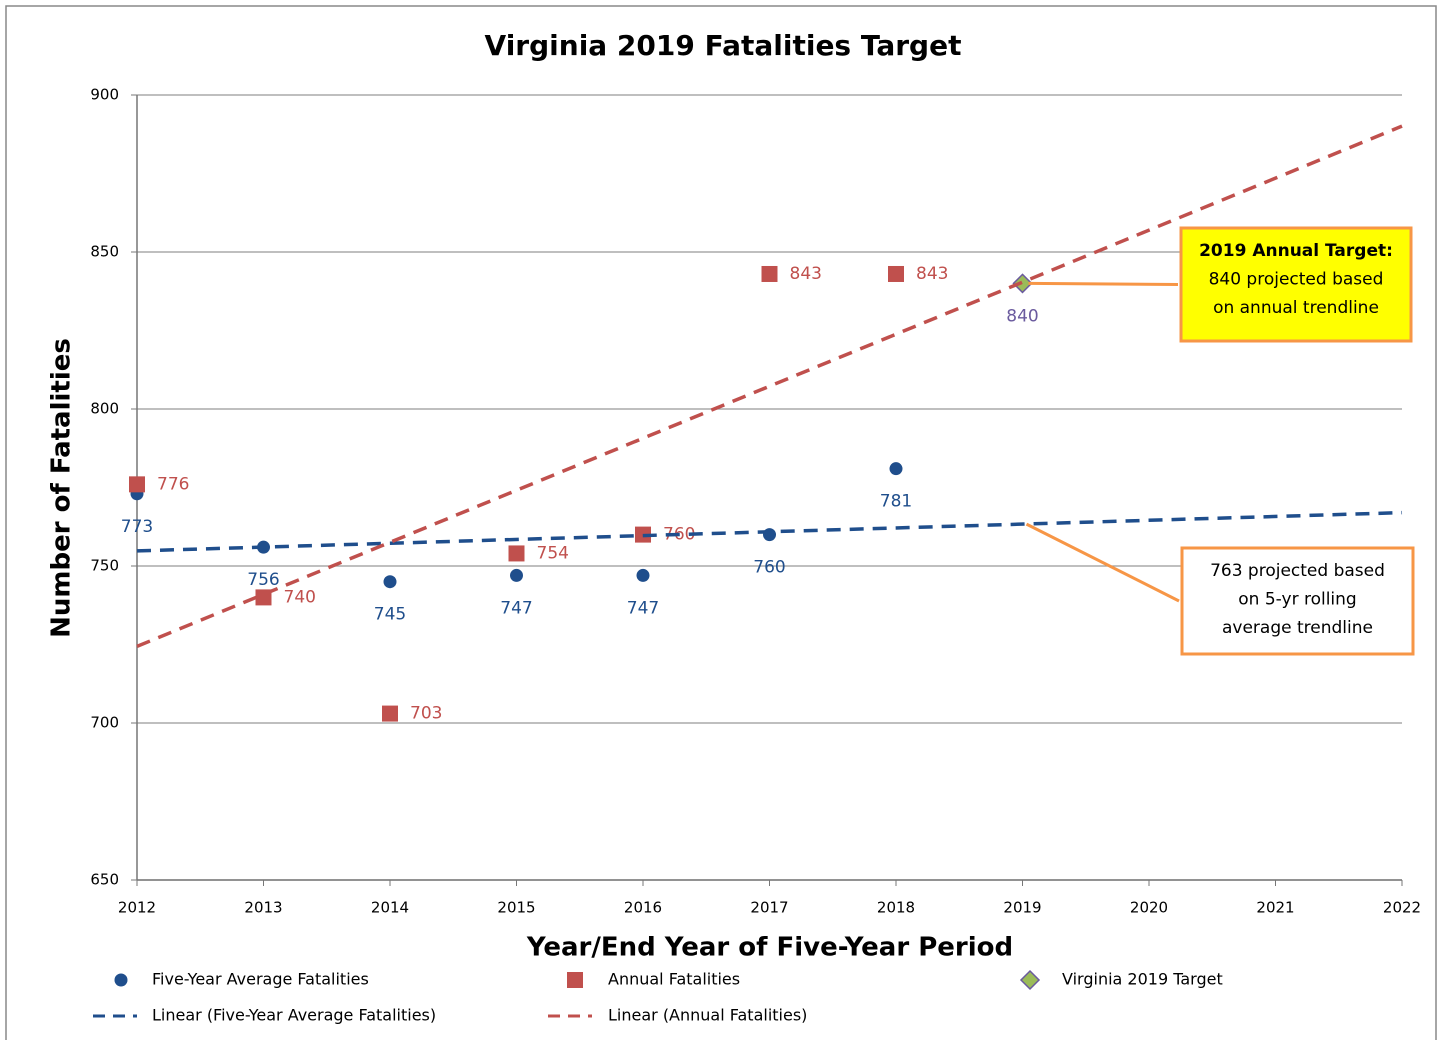  I want to click on x-tick-label: 2018, so click(896, 908).